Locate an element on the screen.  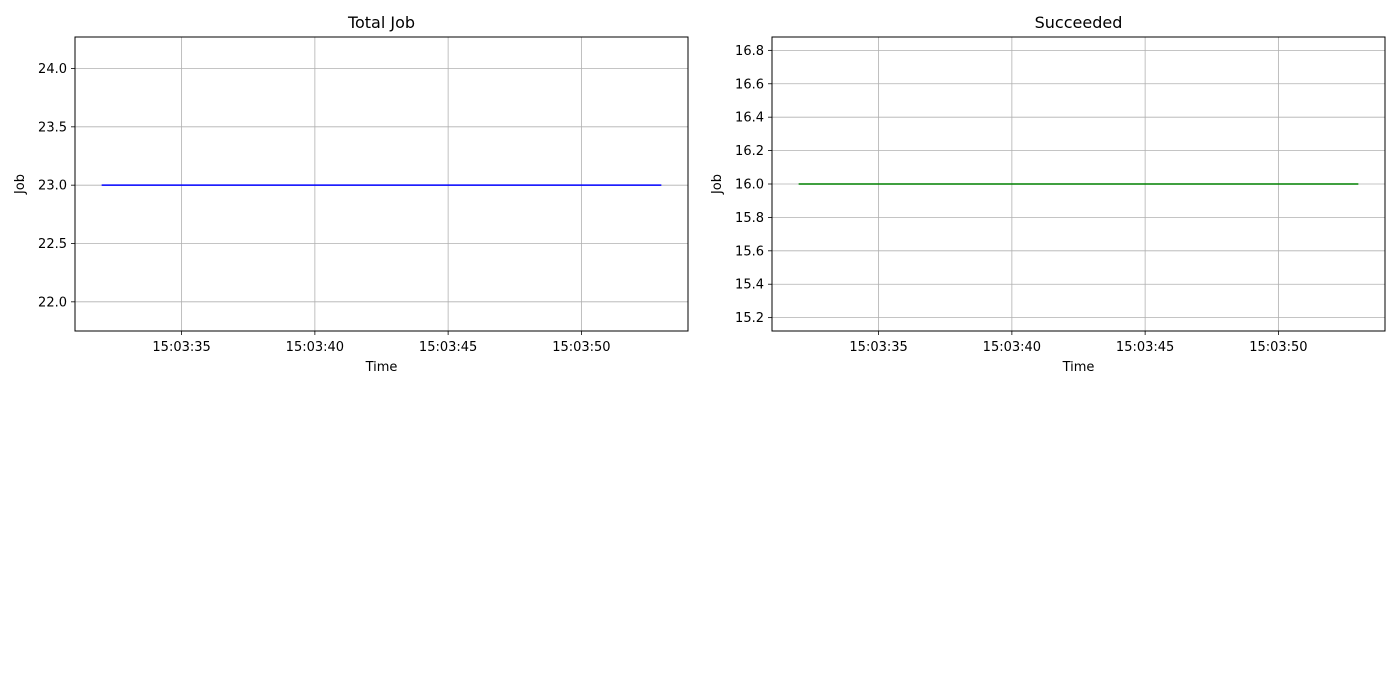
y-tick-label: 15.4 is located at coordinates (749, 285).